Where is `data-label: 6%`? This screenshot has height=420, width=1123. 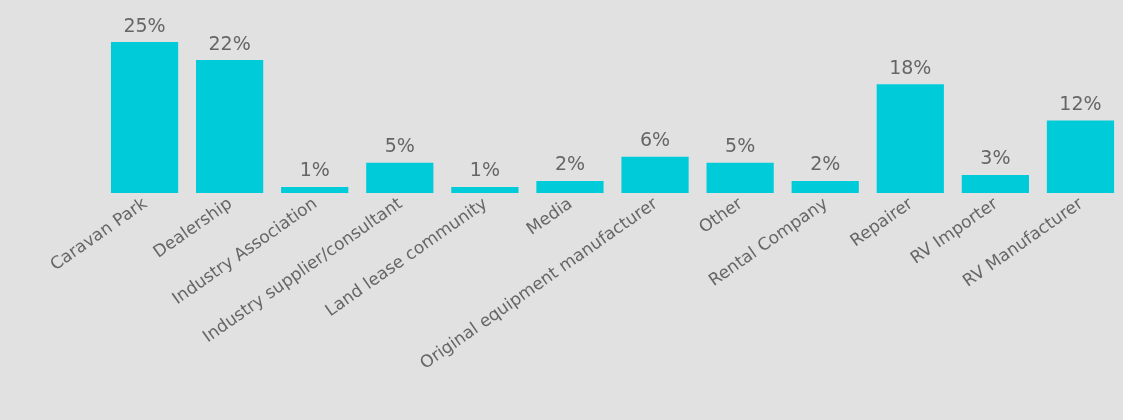
data-label: 6% is located at coordinates (655, 139).